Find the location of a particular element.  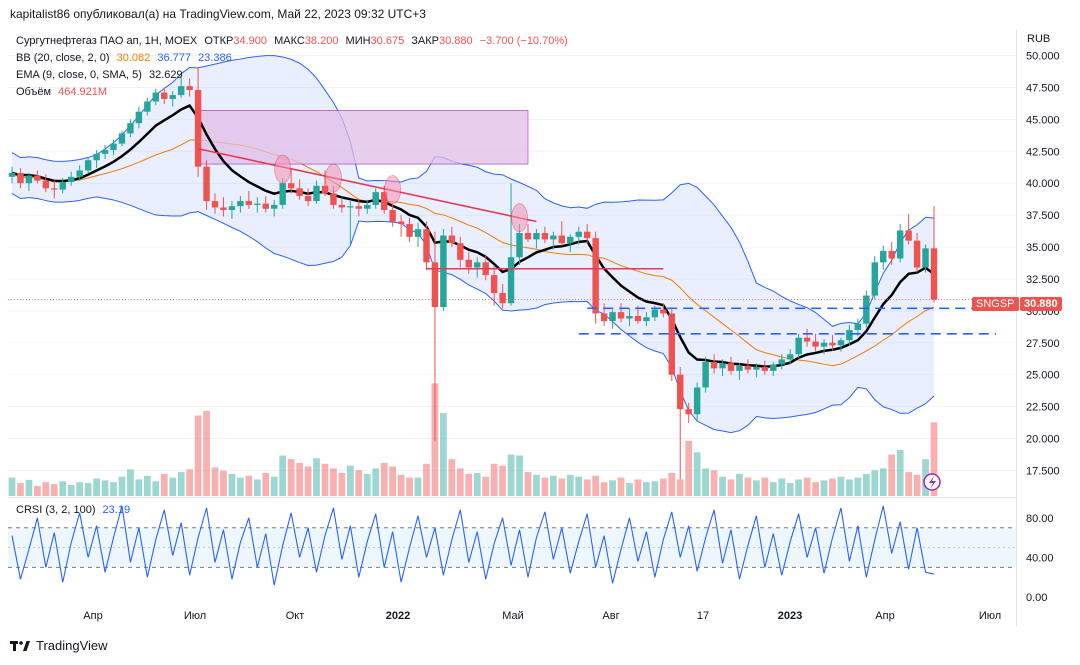

time-tick-label: Июл is located at coordinates (990, 616).